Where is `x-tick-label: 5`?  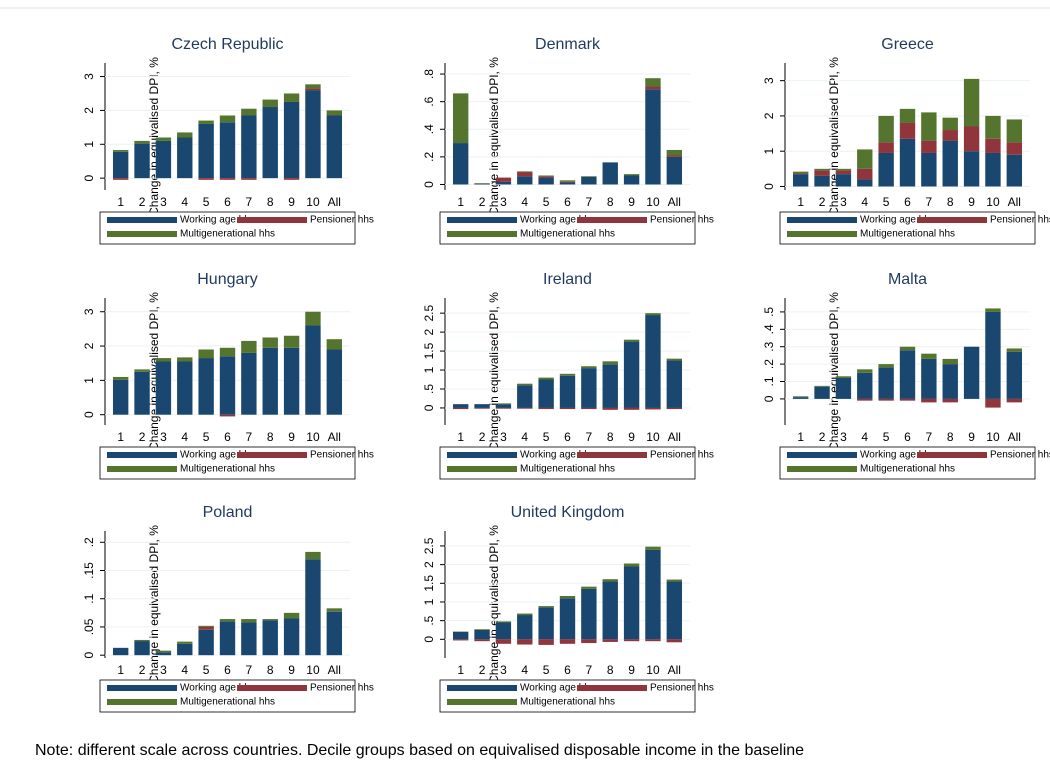 x-tick-label: 5 is located at coordinates (546, 670).